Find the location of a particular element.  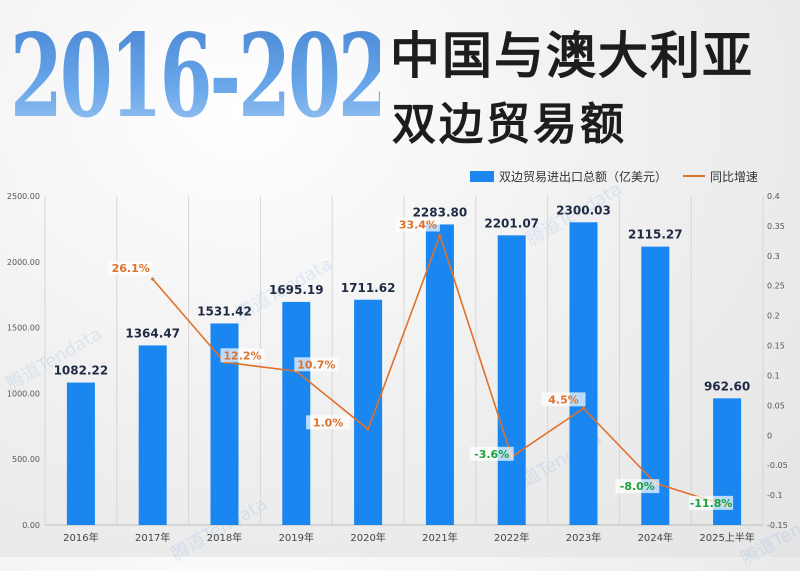

growth-rate-label: 12.2% is located at coordinates (242, 355).